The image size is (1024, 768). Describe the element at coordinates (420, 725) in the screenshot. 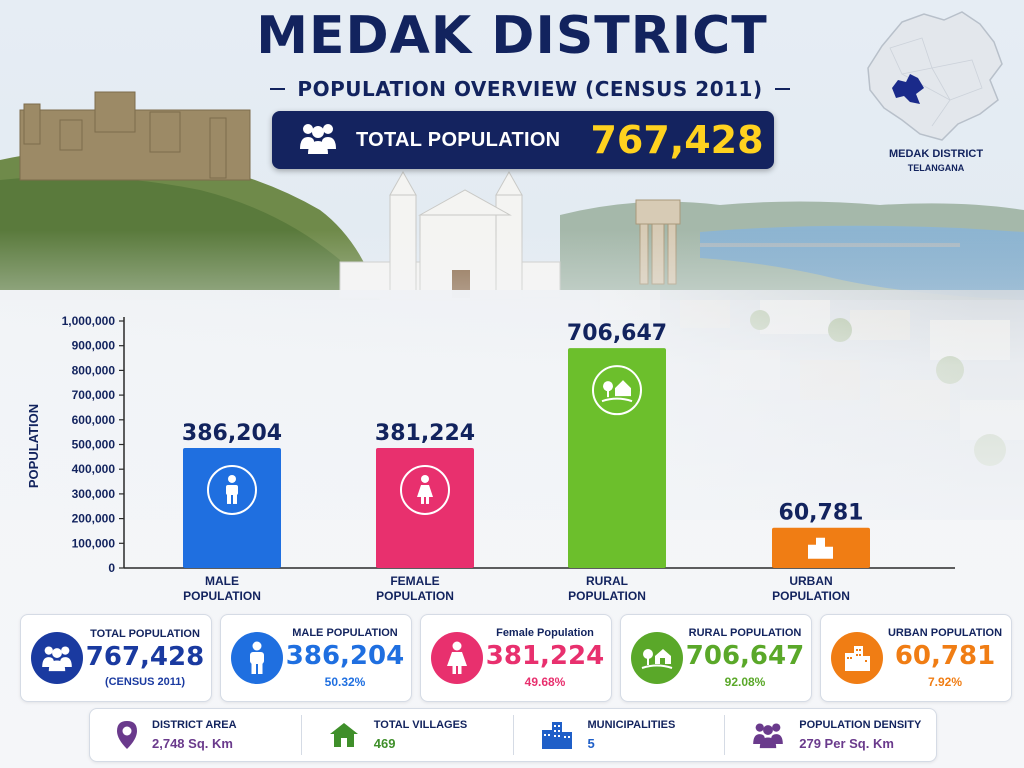

I see `fact-label: TOTAL VILLAGES` at that location.